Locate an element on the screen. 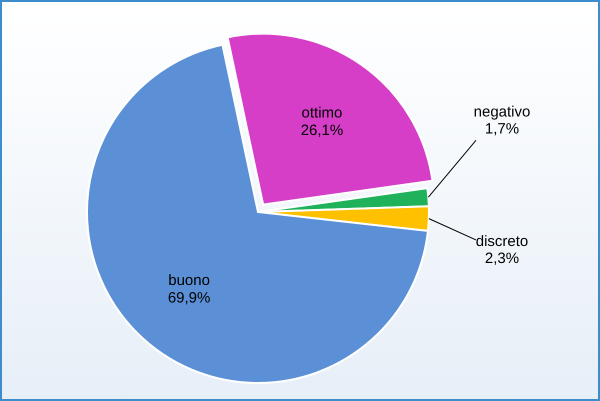  slice-label: ottimo is located at coordinates (322, 113).